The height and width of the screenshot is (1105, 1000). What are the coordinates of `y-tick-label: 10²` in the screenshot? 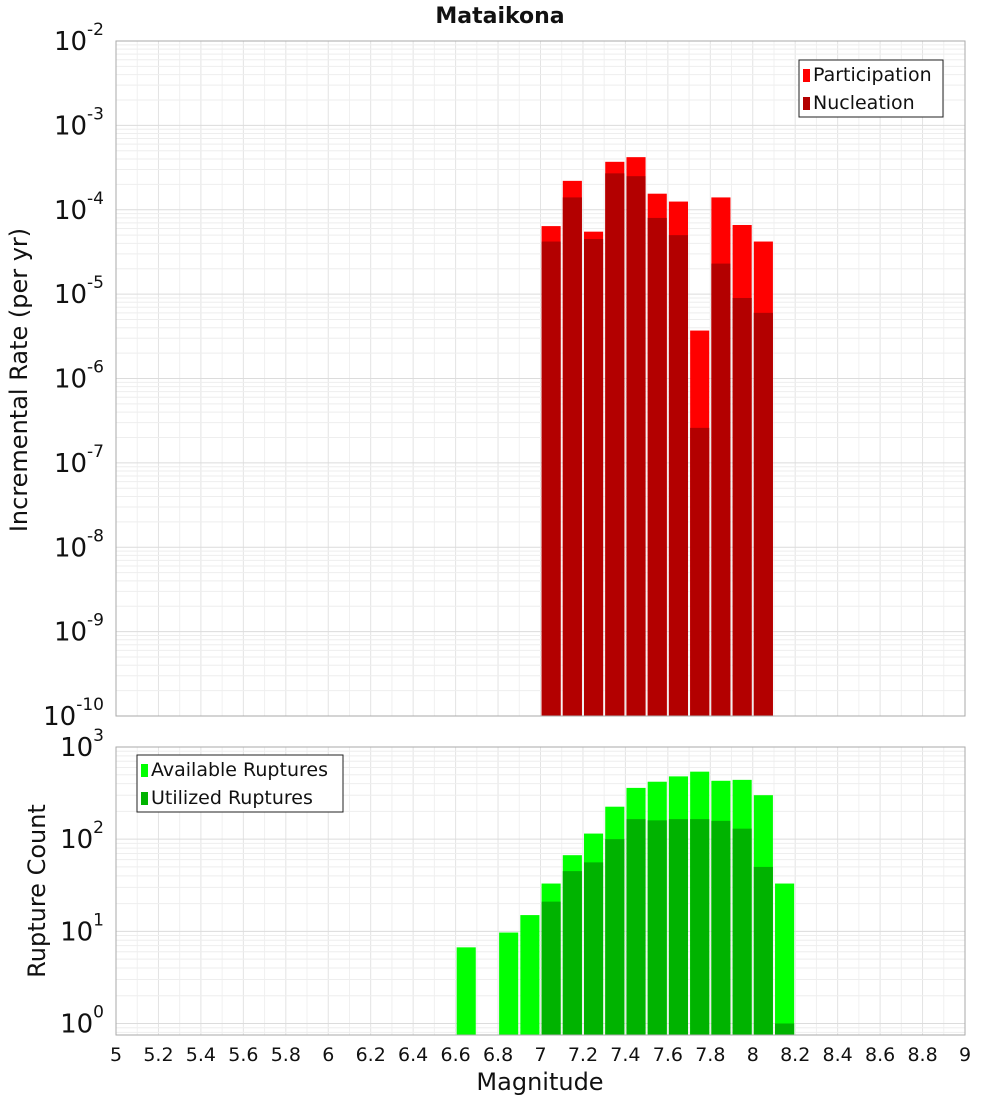 It's located at (82, 836).